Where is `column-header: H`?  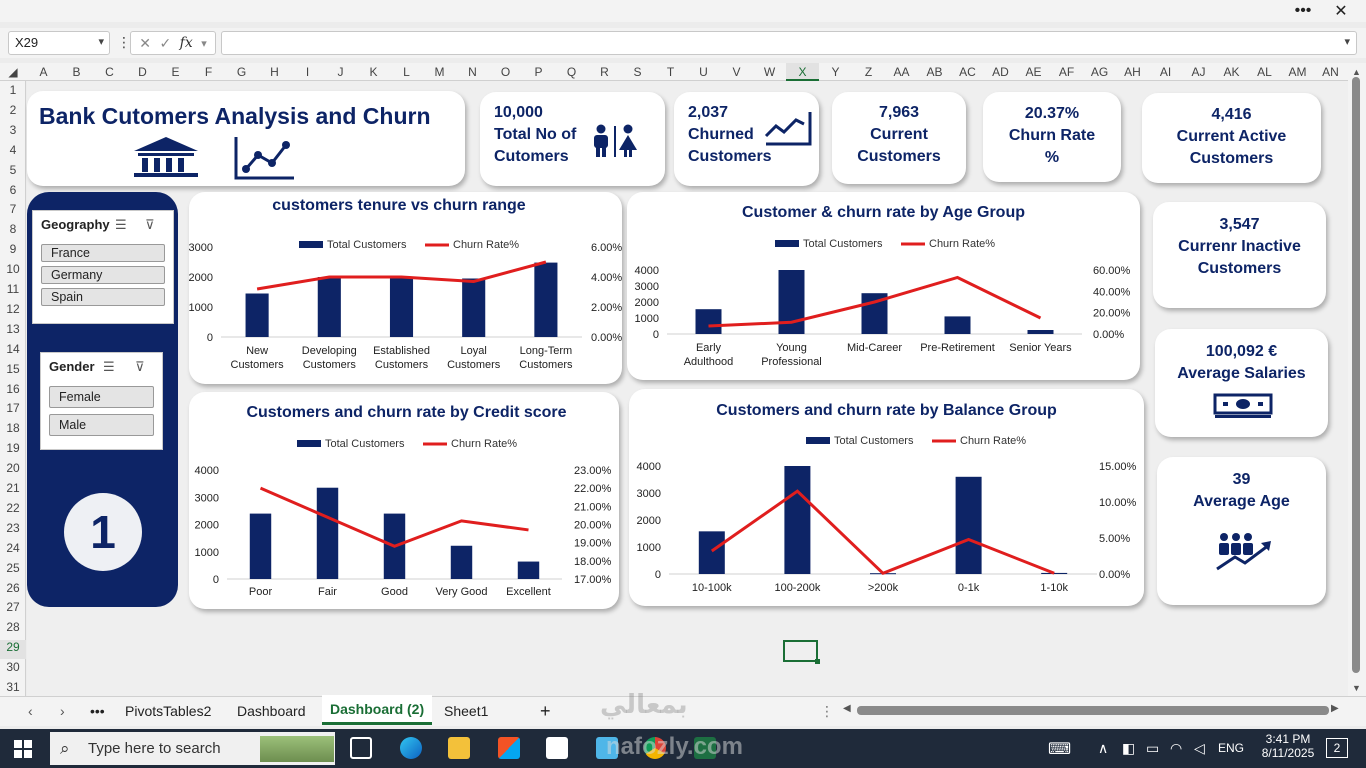
column-header: H is located at coordinates (274, 72).